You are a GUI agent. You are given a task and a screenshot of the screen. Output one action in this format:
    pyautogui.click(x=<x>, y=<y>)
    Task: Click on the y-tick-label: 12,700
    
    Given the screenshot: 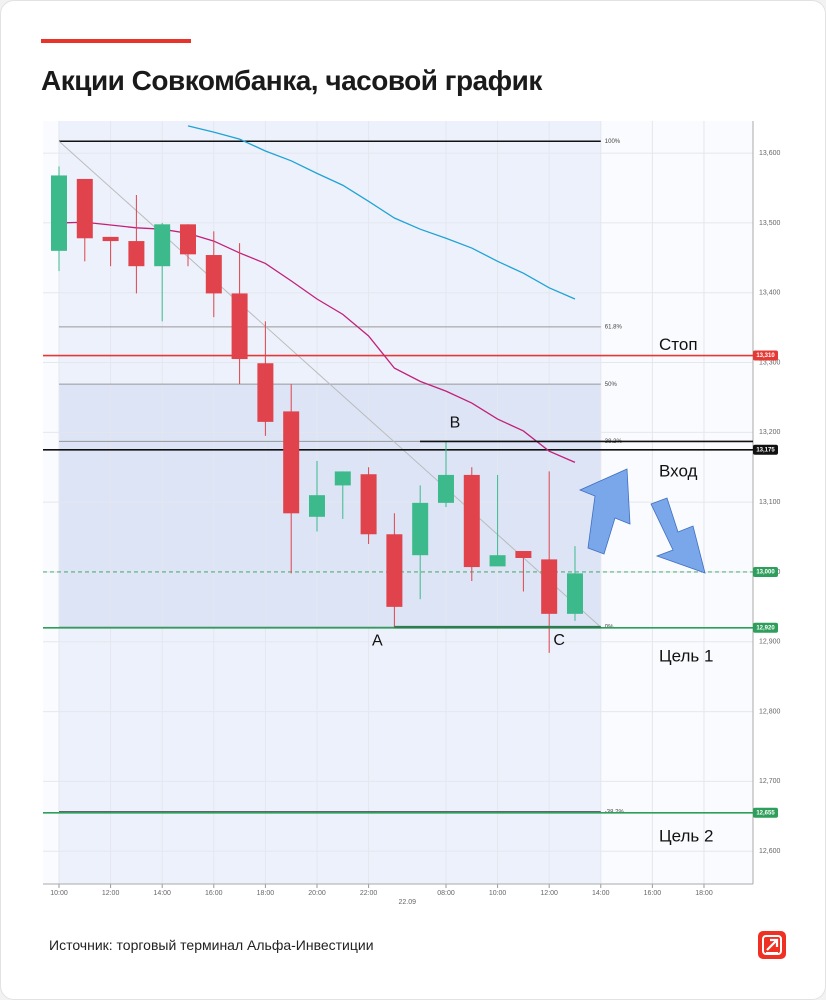 What is the action you would take?
    pyautogui.click(x=770, y=781)
    